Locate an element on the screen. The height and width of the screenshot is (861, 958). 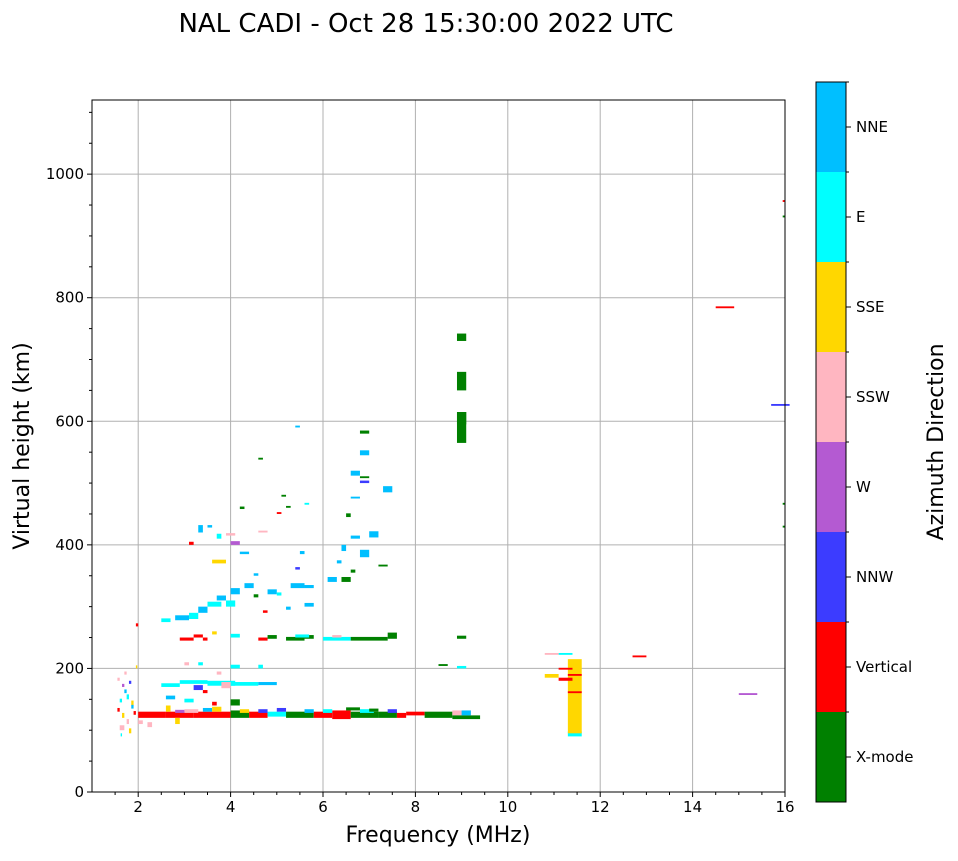
colorbar: X-mode Vertical NNW W SSW SSE E NNE is located at coordinates (864, 442).